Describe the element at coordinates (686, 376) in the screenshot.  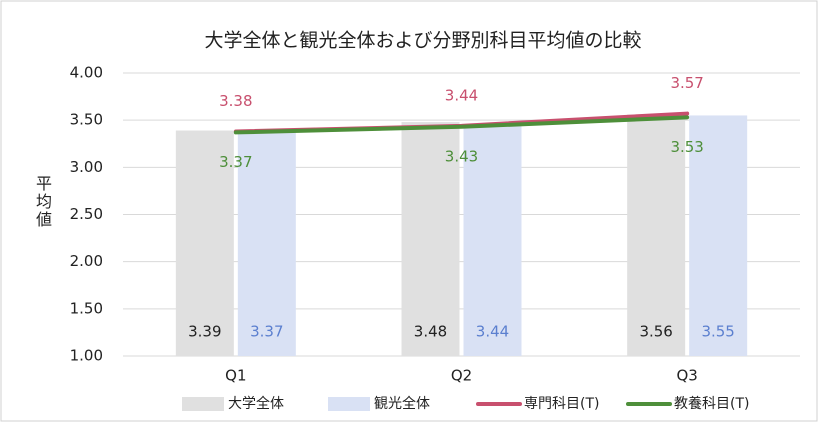
I see `x-tick-label: Q3` at that location.